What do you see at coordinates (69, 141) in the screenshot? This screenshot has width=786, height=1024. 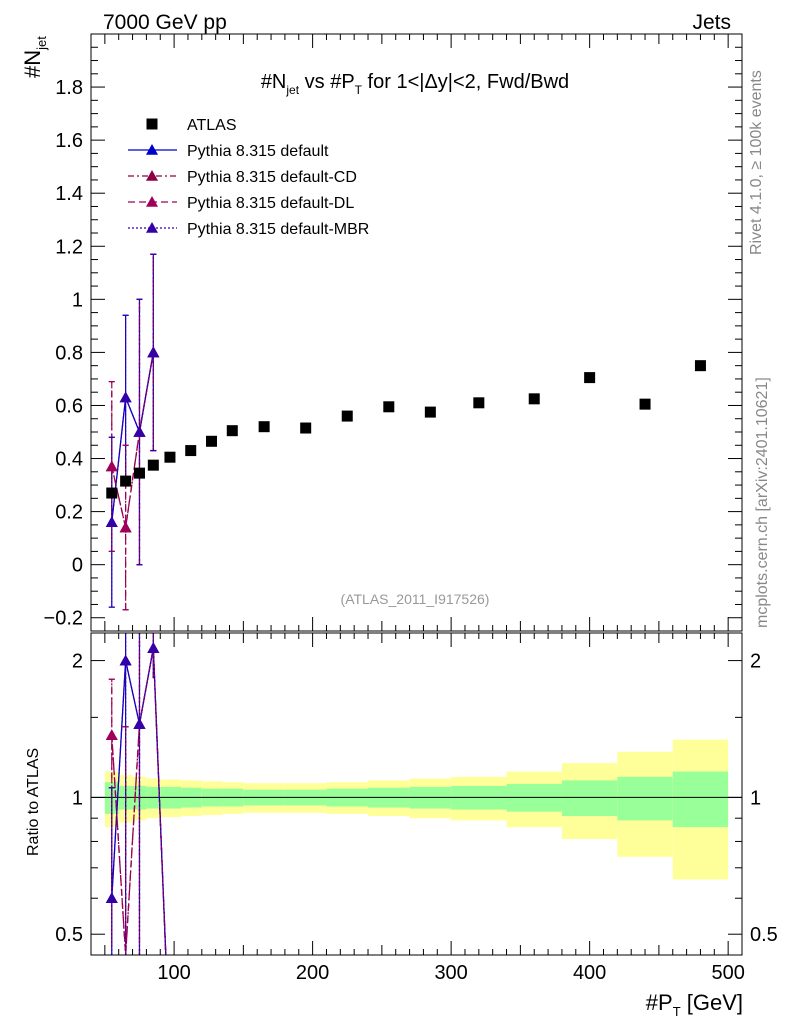 I see `main-ytick-label-9: 1.6` at bounding box center [69, 141].